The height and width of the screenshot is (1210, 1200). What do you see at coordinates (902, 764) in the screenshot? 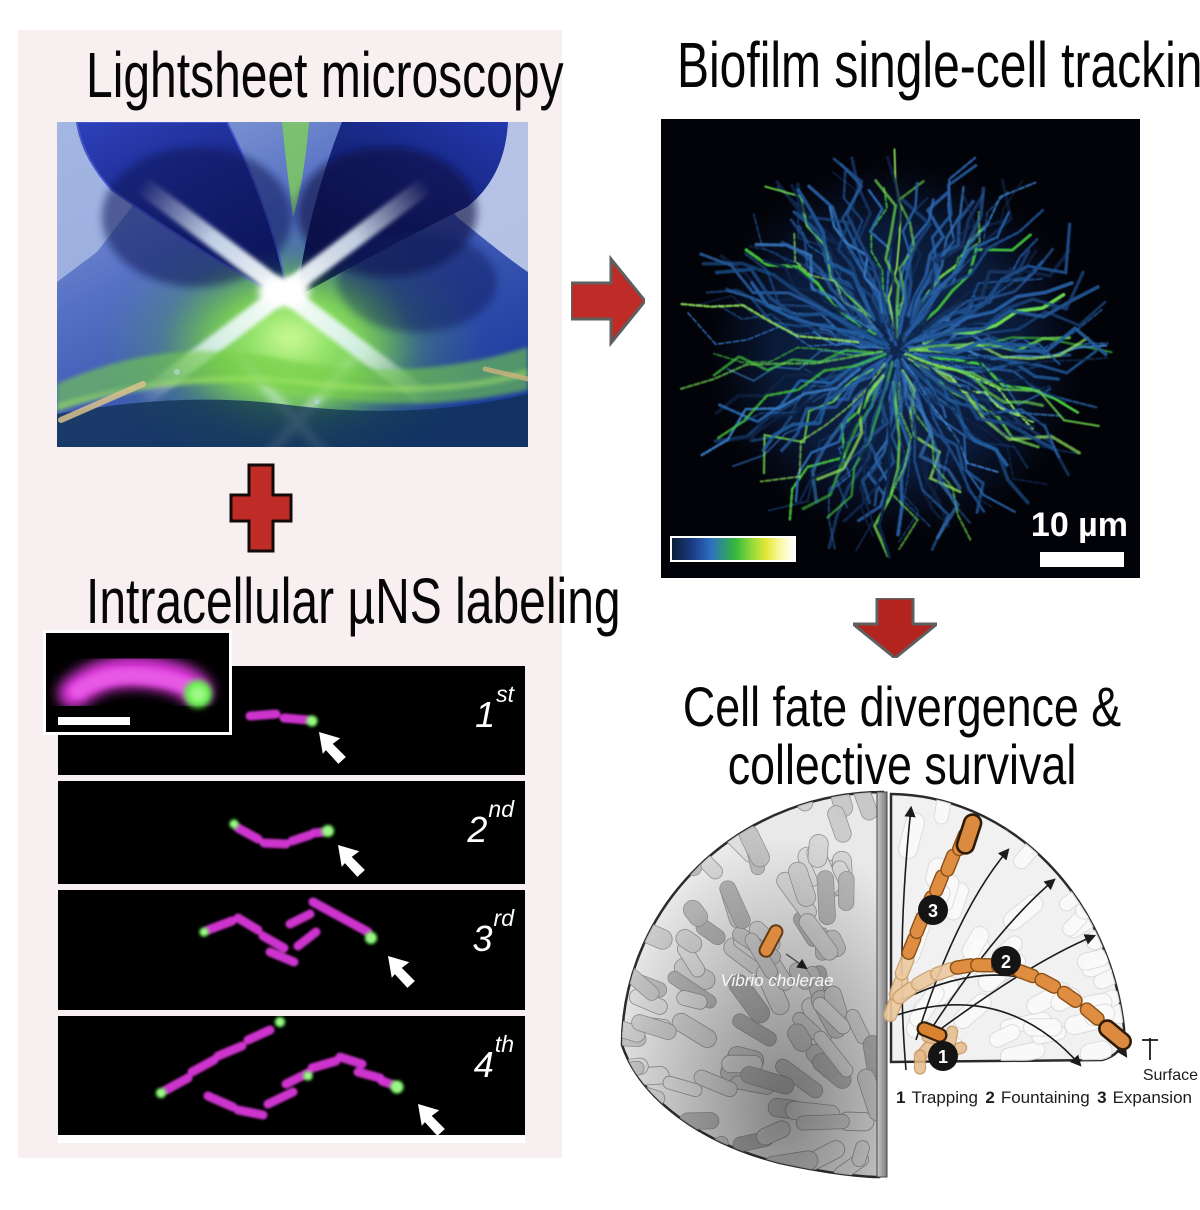
I see `outcome-title-line2: collective survival` at bounding box center [902, 764].